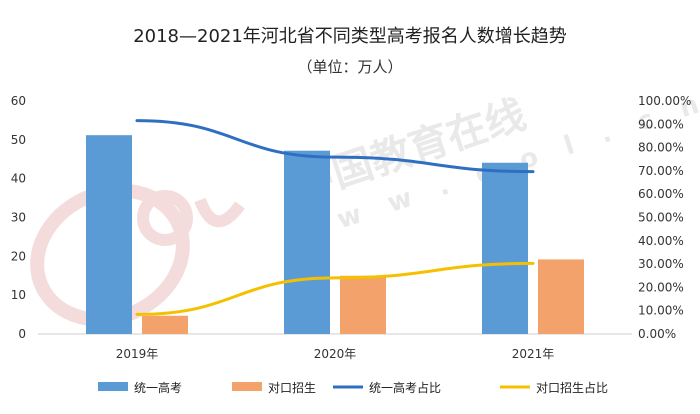 The height and width of the screenshot is (414, 700). What do you see at coordinates (661, 124) in the screenshot?
I see `right-tick-label: 90.00%` at bounding box center [661, 124].